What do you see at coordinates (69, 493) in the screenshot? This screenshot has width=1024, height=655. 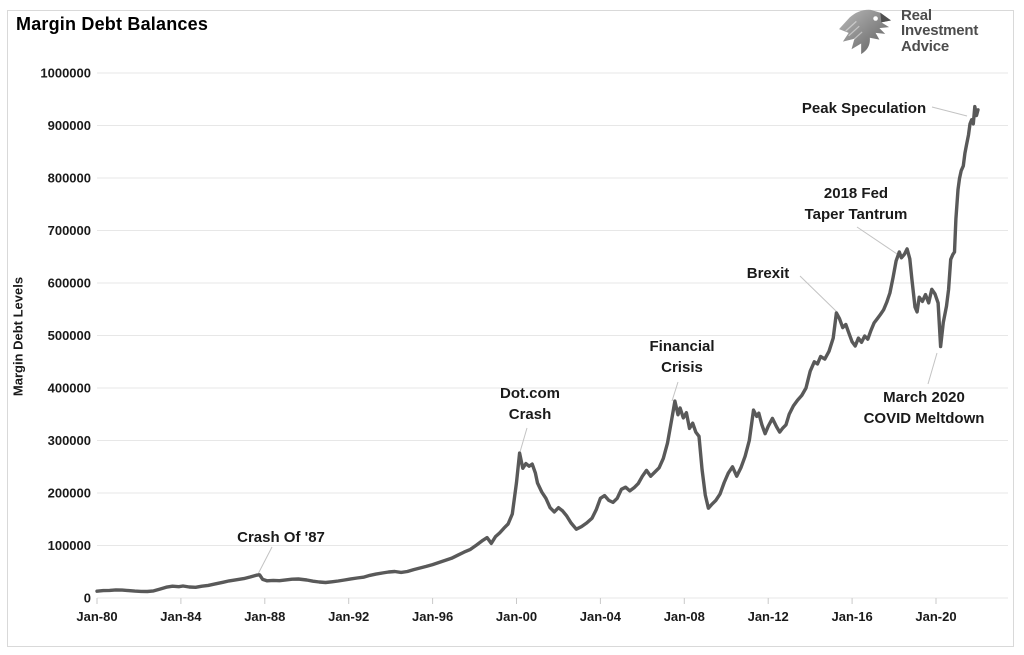 I see `y-tick-label: 200000` at bounding box center [69, 493].